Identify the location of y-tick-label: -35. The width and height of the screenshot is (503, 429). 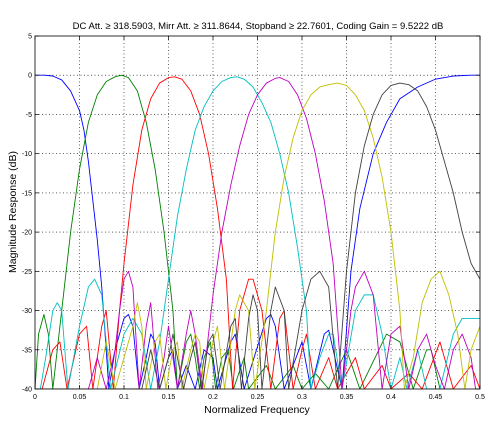
(27, 350).